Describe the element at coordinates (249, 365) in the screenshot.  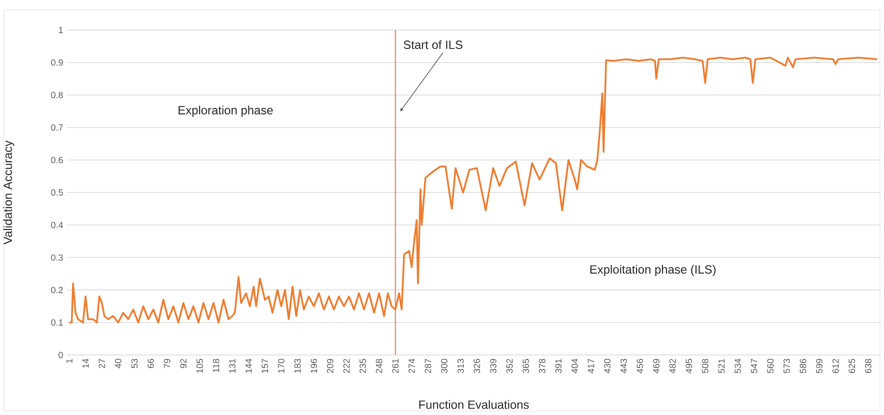
I see `x-tick-label: 144` at that location.